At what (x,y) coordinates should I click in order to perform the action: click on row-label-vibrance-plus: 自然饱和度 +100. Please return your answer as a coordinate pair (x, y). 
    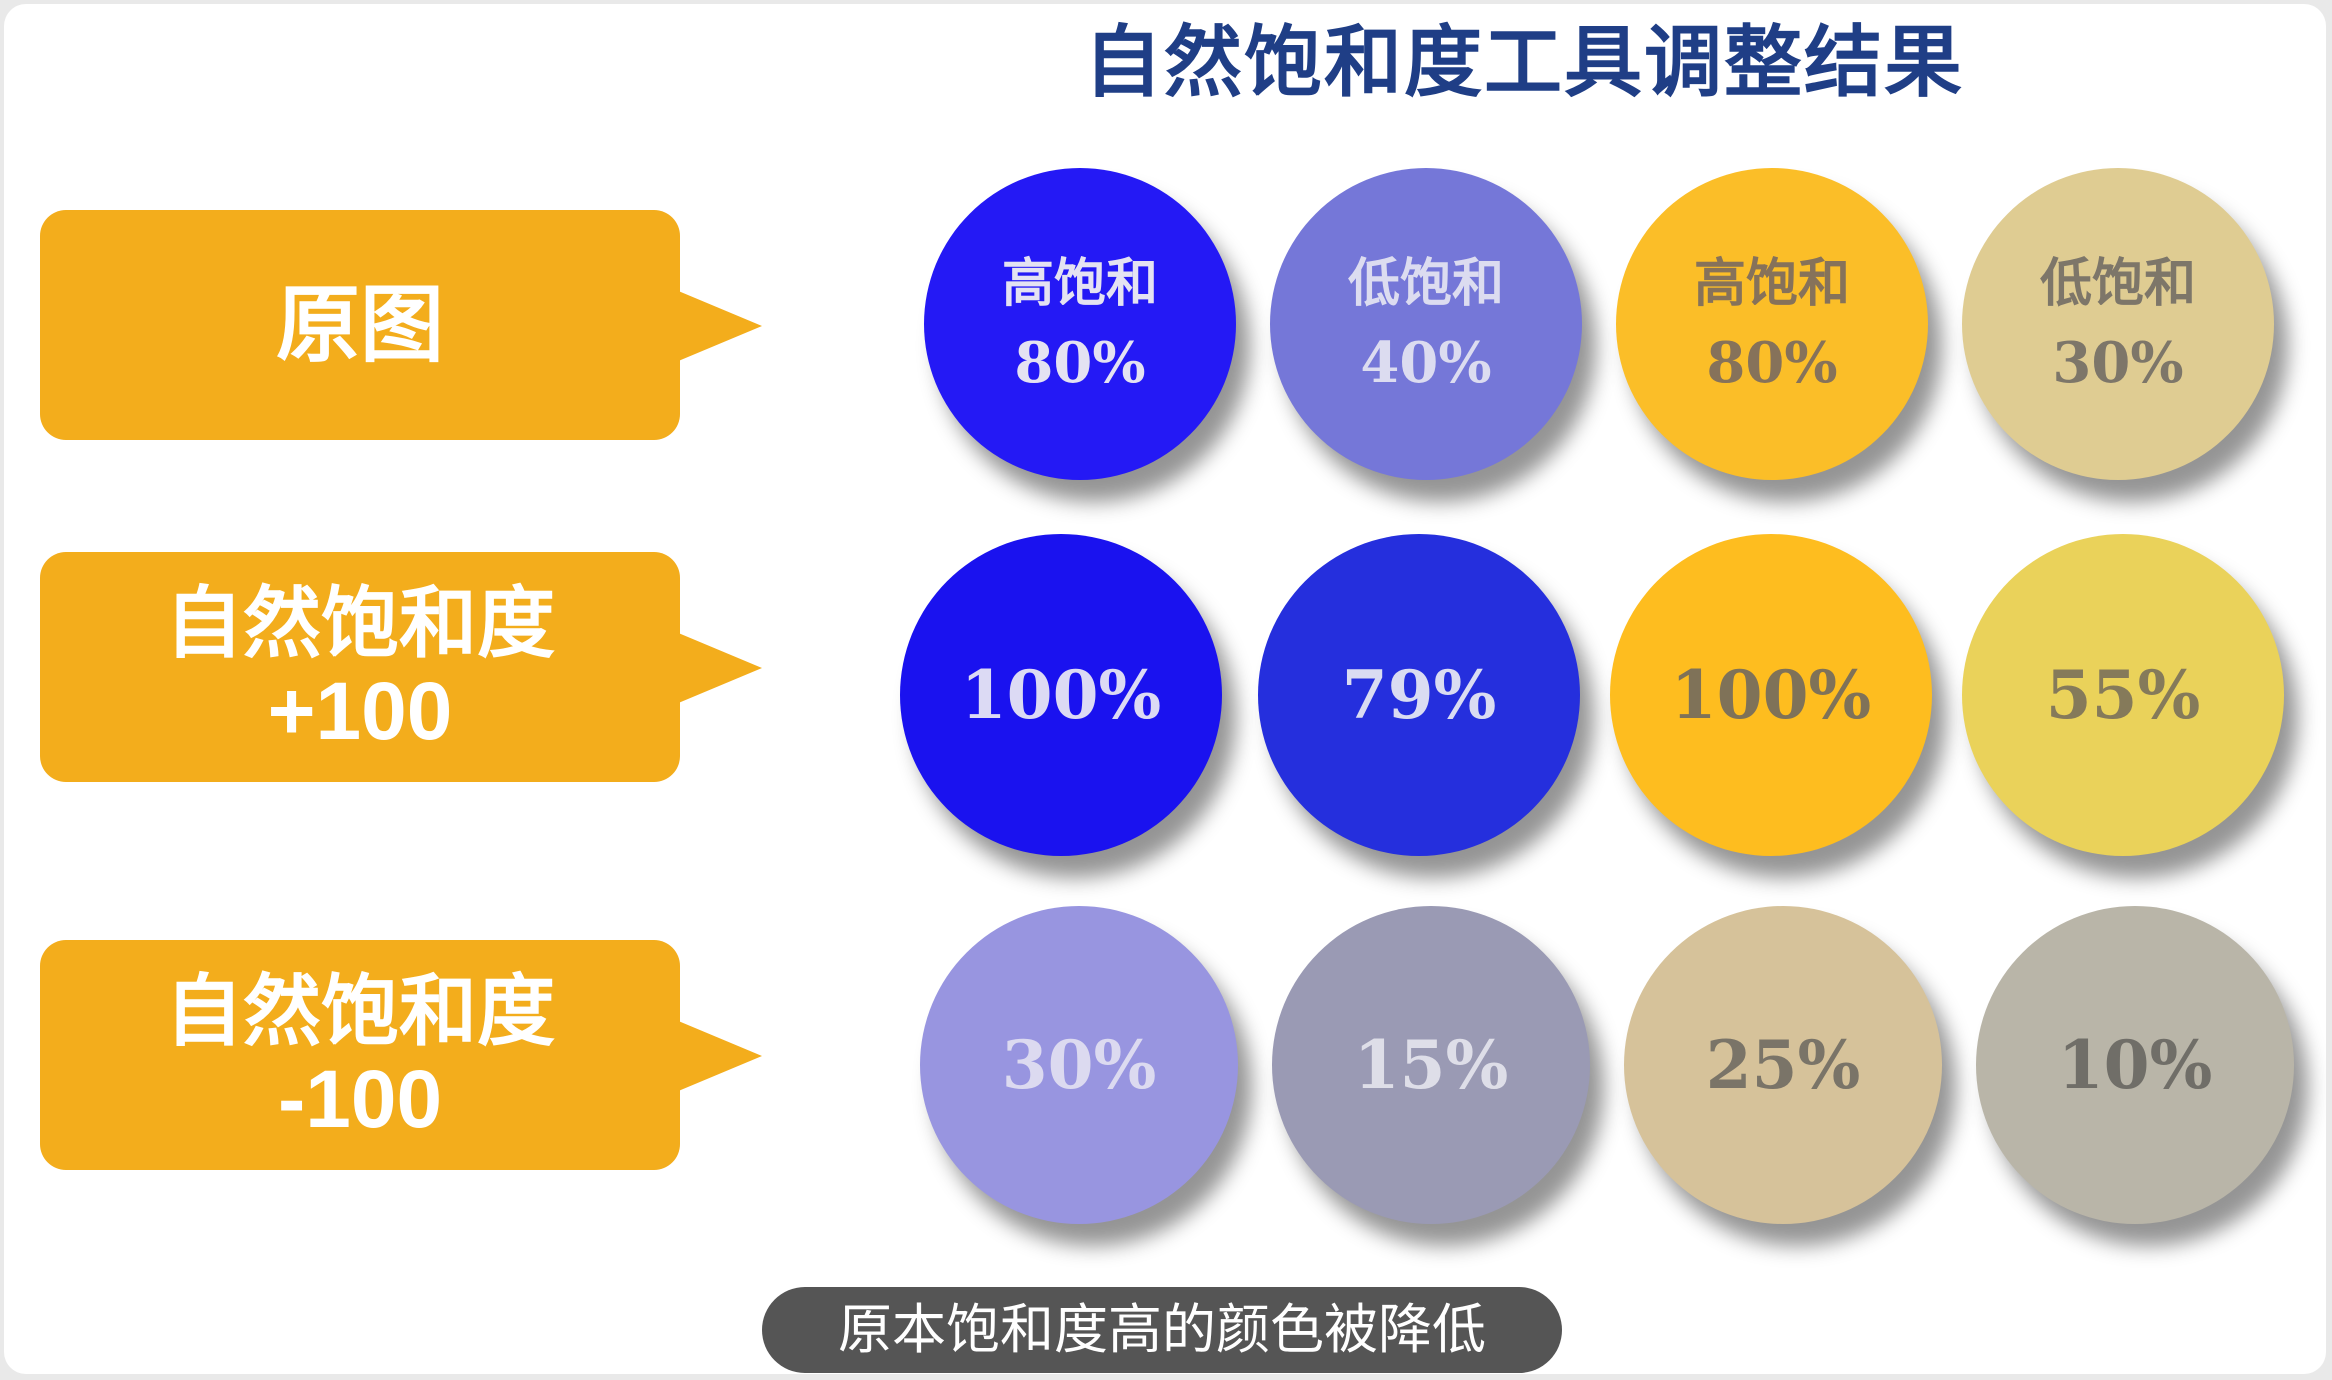
    Looking at the image, I should click on (401, 667).